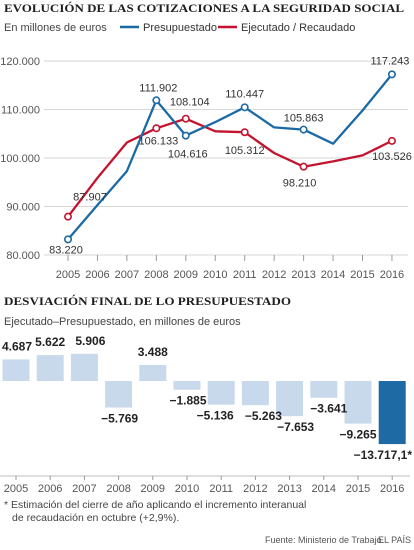 The image size is (414, 550). What do you see at coordinates (17, 346) in the screenshot?
I see `bar-label: 4.687` at bounding box center [17, 346].